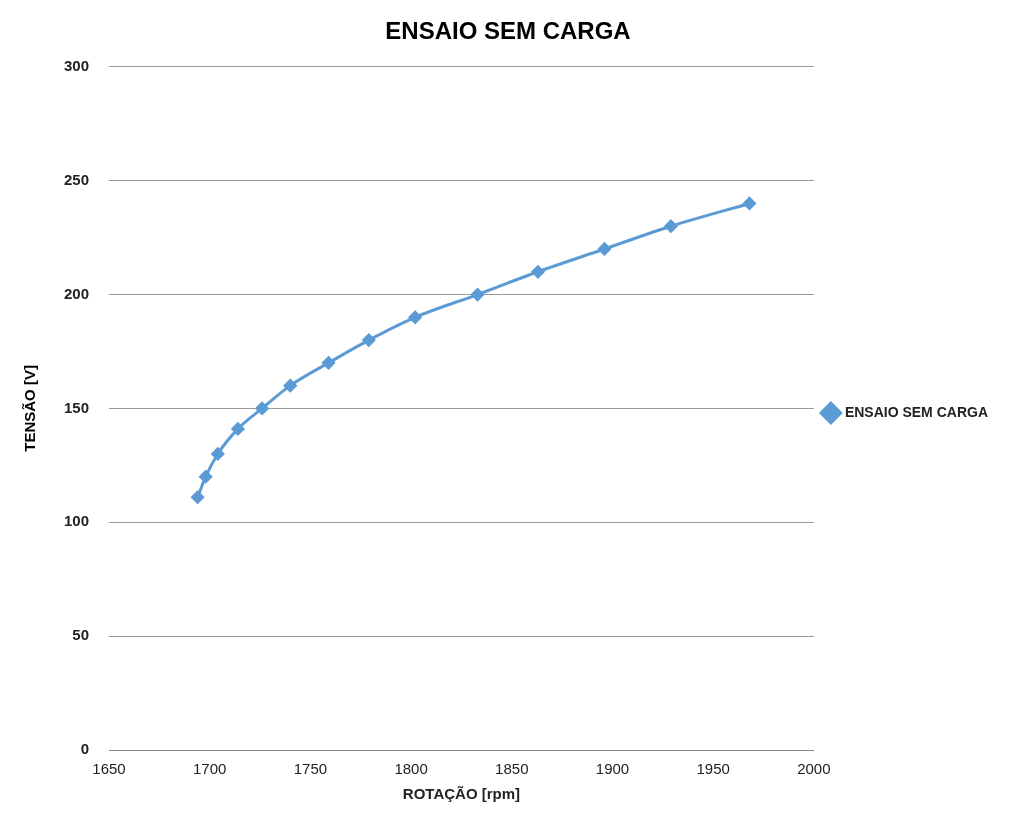  I want to click on y-tick-label: 300, so click(77, 65).